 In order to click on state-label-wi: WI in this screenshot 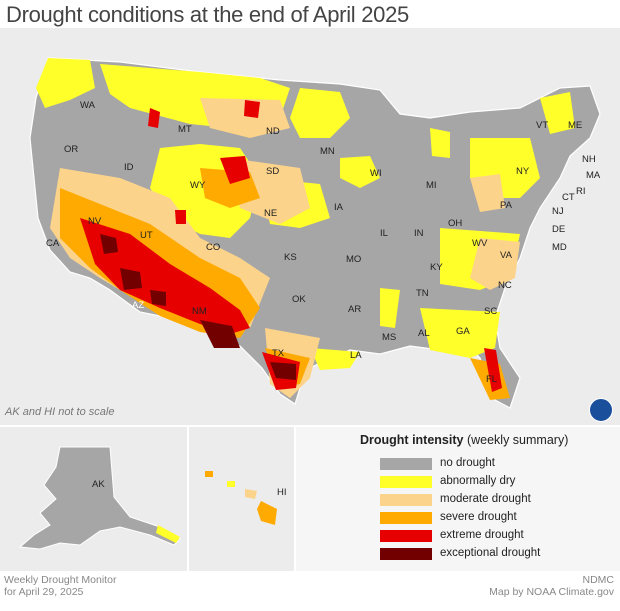, I will do `click(376, 173)`.